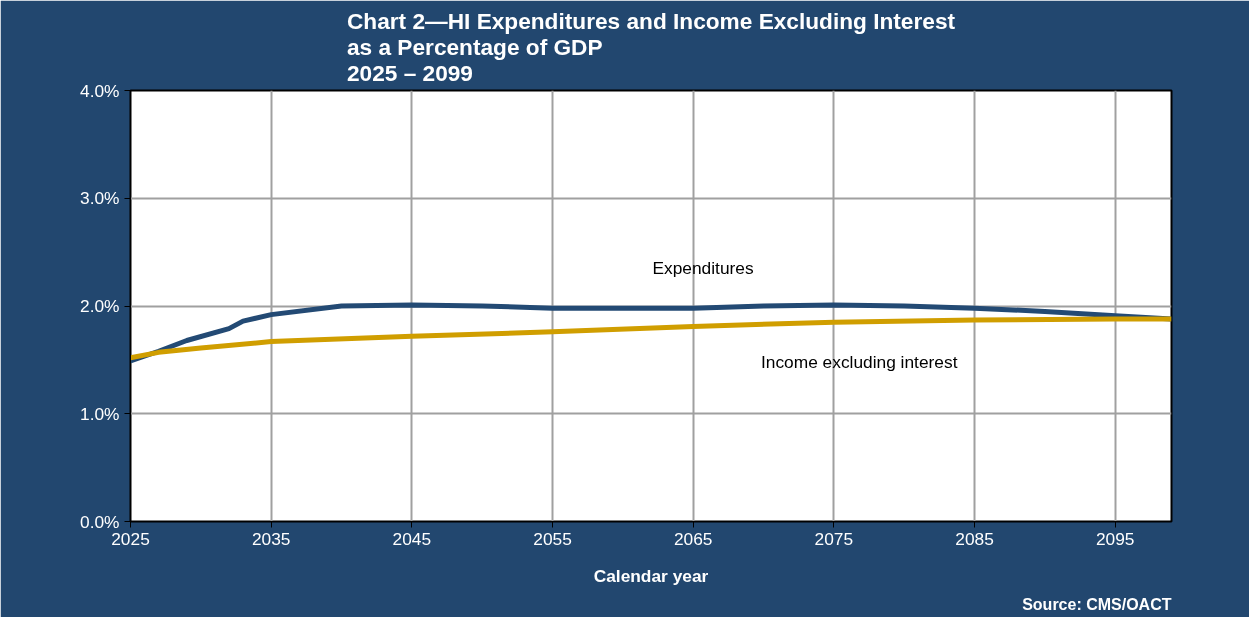 The image size is (1249, 617). I want to click on y-tick-label: 2.0%, so click(100, 306).